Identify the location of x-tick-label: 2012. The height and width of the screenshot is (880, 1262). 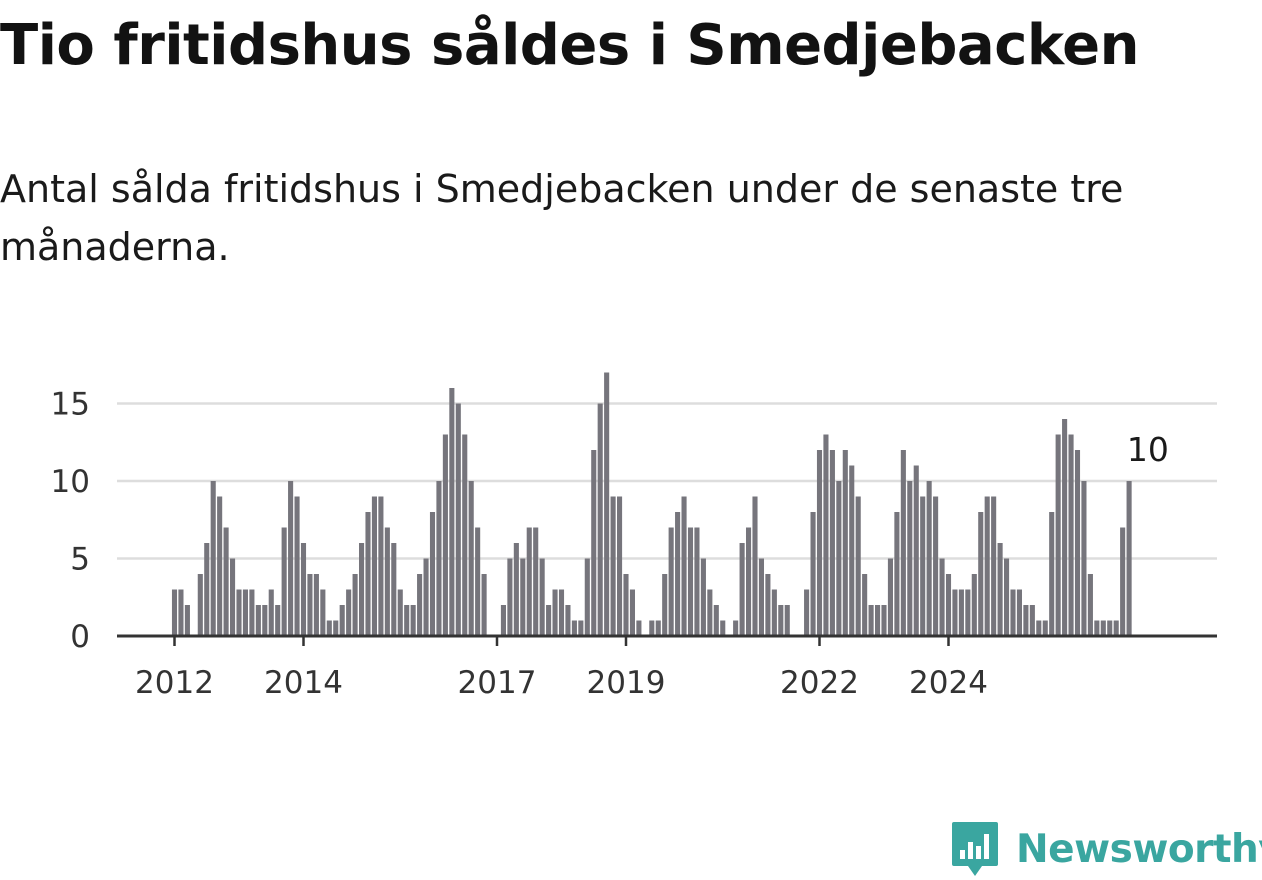
(174, 683).